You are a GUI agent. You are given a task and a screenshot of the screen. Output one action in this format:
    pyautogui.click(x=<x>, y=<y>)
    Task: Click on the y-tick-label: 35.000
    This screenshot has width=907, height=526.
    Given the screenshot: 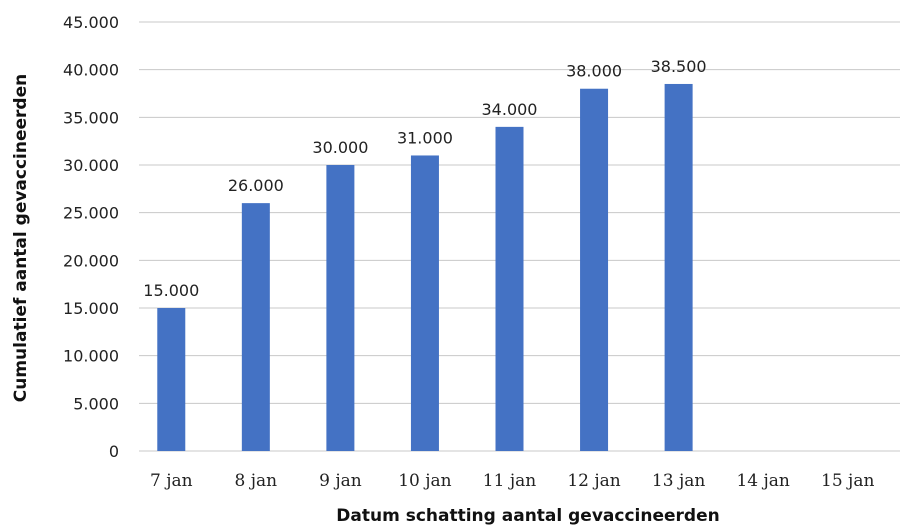 What is the action you would take?
    pyautogui.click(x=91, y=117)
    